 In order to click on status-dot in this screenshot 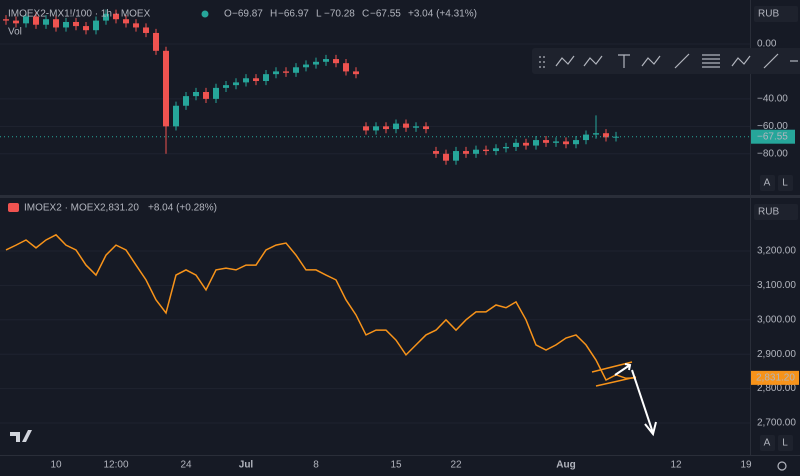, I will do `click(205, 14)`.